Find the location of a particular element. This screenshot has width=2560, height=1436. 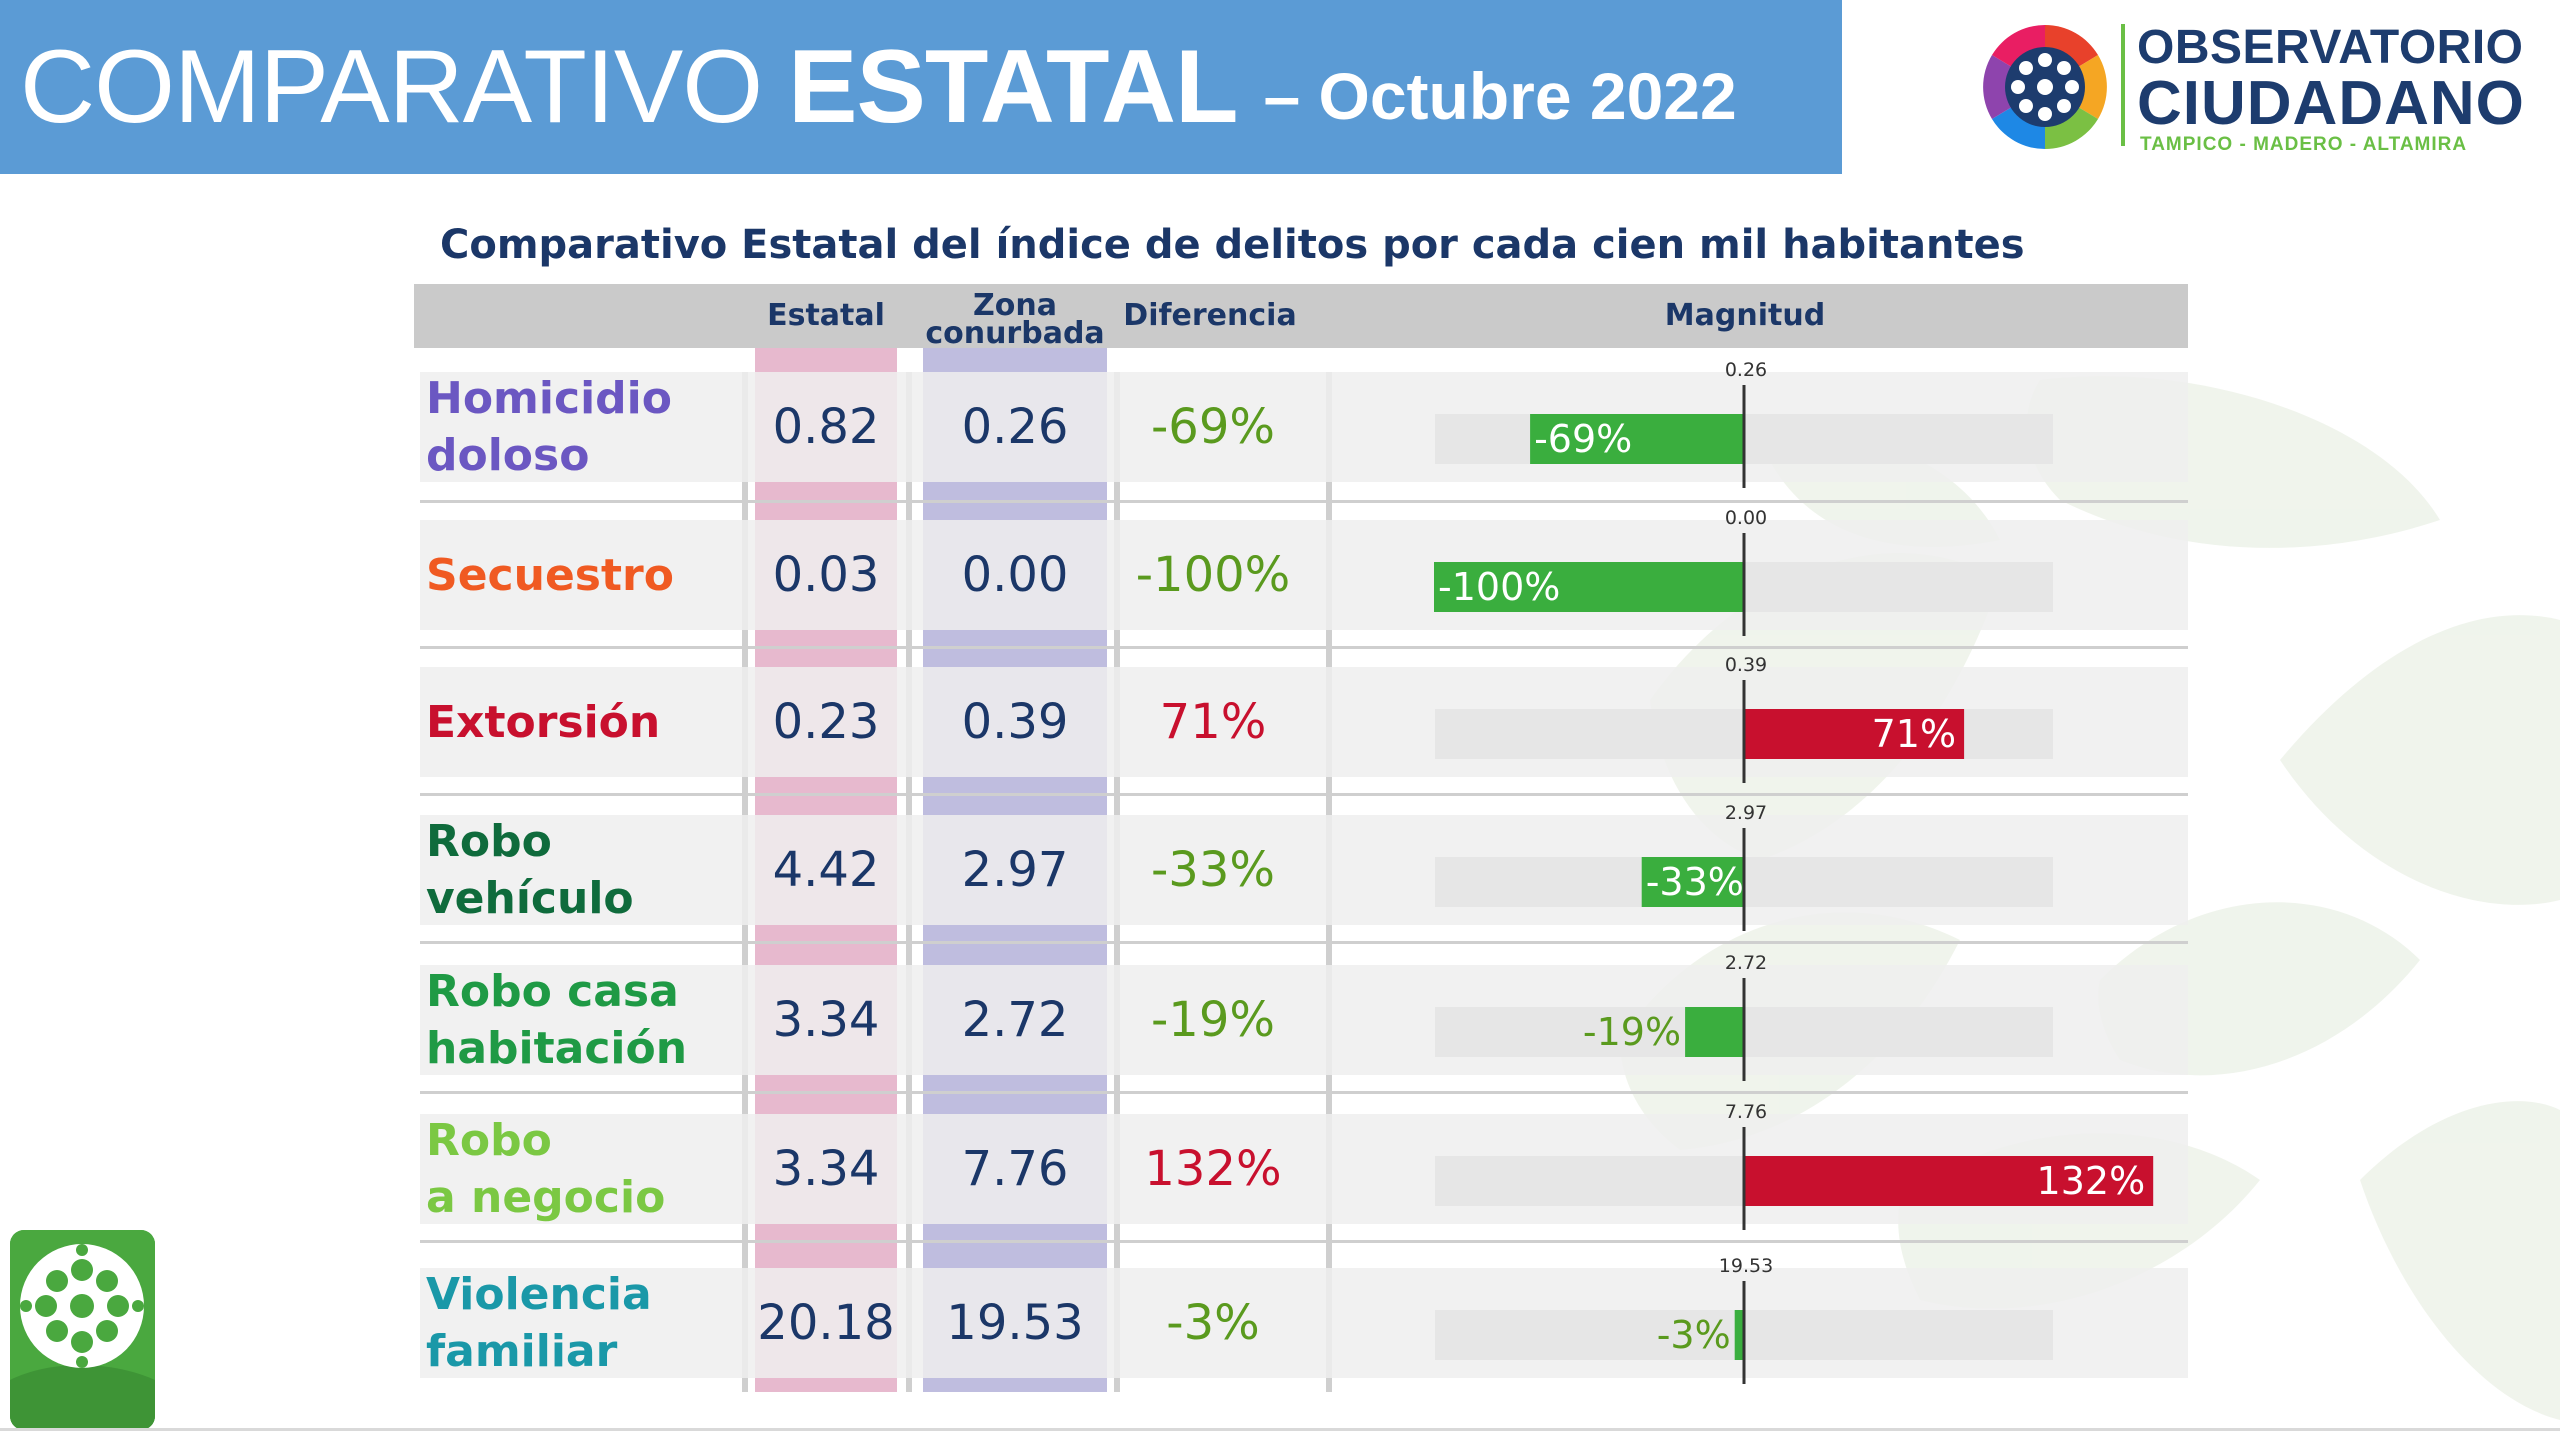

page-title-normal: COMPARATIVO is located at coordinates (391, 86).